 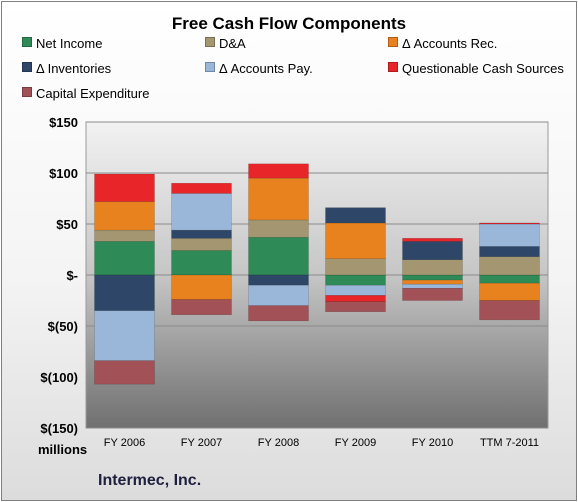 I want to click on x-tick-label: TTM 7-2011, so click(x=509, y=443).